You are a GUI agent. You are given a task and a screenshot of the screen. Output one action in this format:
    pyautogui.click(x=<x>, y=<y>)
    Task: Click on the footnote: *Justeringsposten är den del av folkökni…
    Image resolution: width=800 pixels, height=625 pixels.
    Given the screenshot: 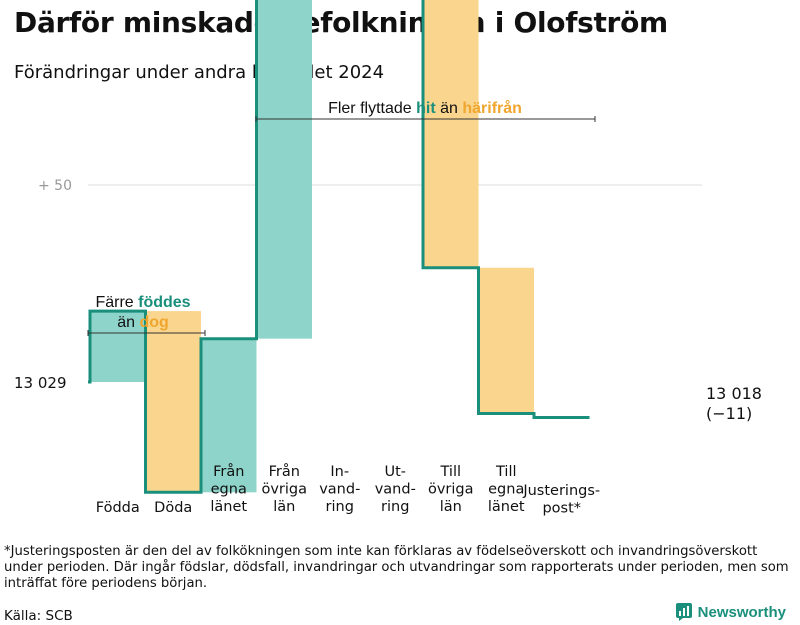 What is the action you would take?
    pyautogui.click(x=396, y=567)
    